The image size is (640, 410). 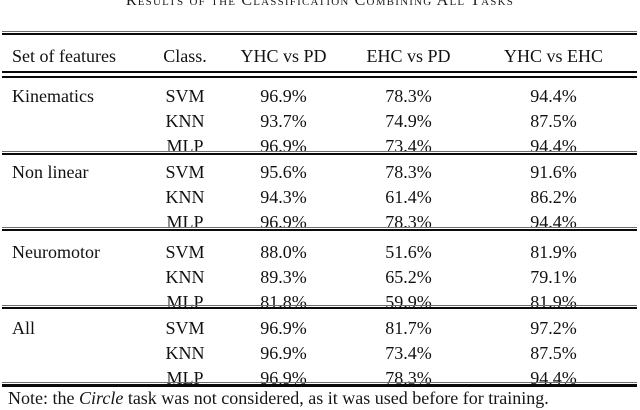 What do you see at coordinates (319, 197) in the screenshot?
I see `table-row: KNN 94.3% 61.4% 86.2%` at bounding box center [319, 197].